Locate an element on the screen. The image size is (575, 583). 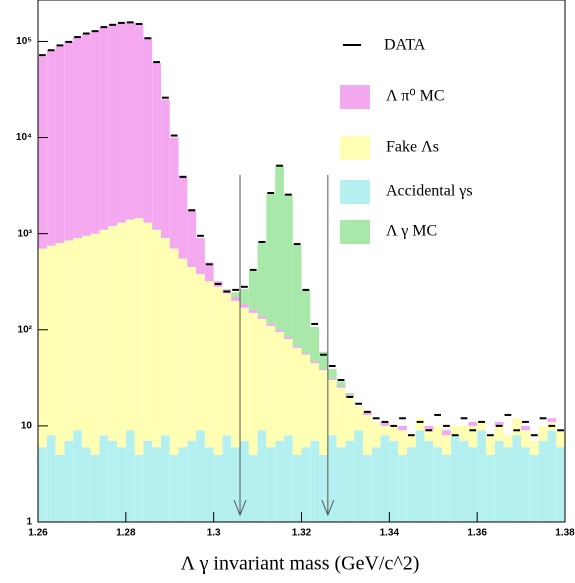
y-tick-label: 1 is located at coordinates (29, 522).